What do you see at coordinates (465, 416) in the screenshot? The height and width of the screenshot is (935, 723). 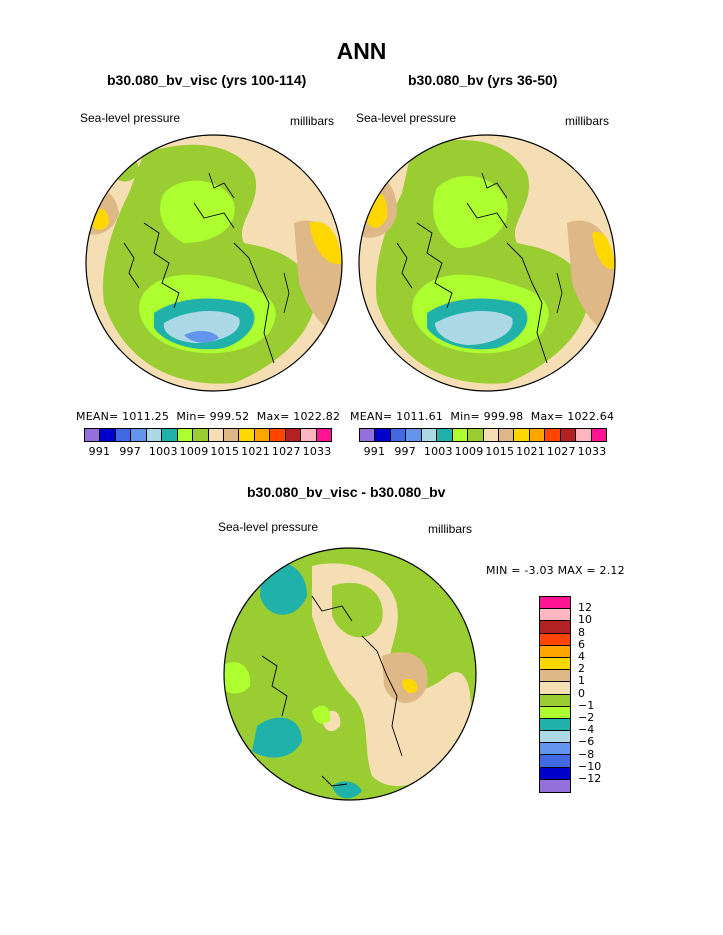 I see `panel-2-min-label: Min=` at bounding box center [465, 416].